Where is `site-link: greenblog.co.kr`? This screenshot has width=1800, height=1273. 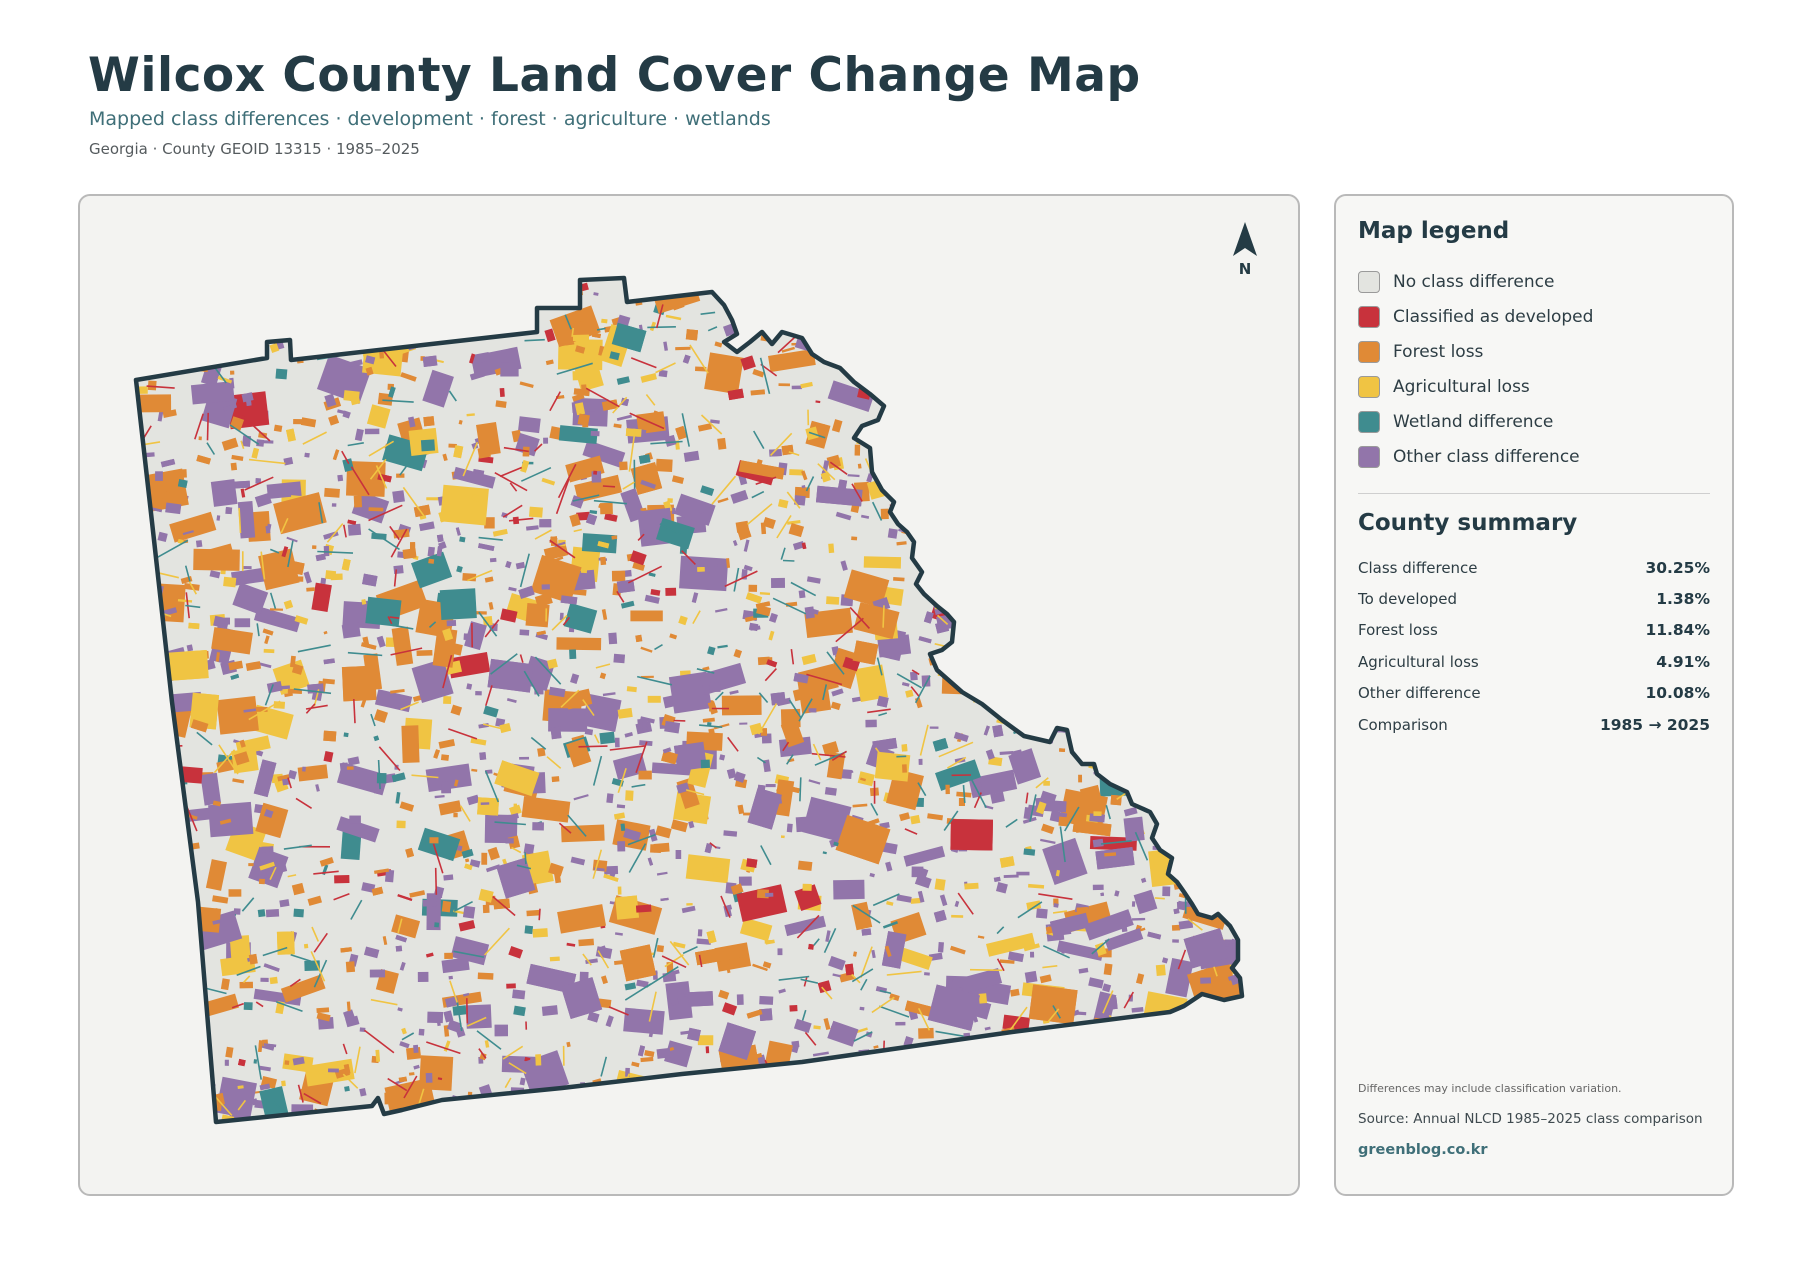 site-link: greenblog.co.kr is located at coordinates (1423, 1150).